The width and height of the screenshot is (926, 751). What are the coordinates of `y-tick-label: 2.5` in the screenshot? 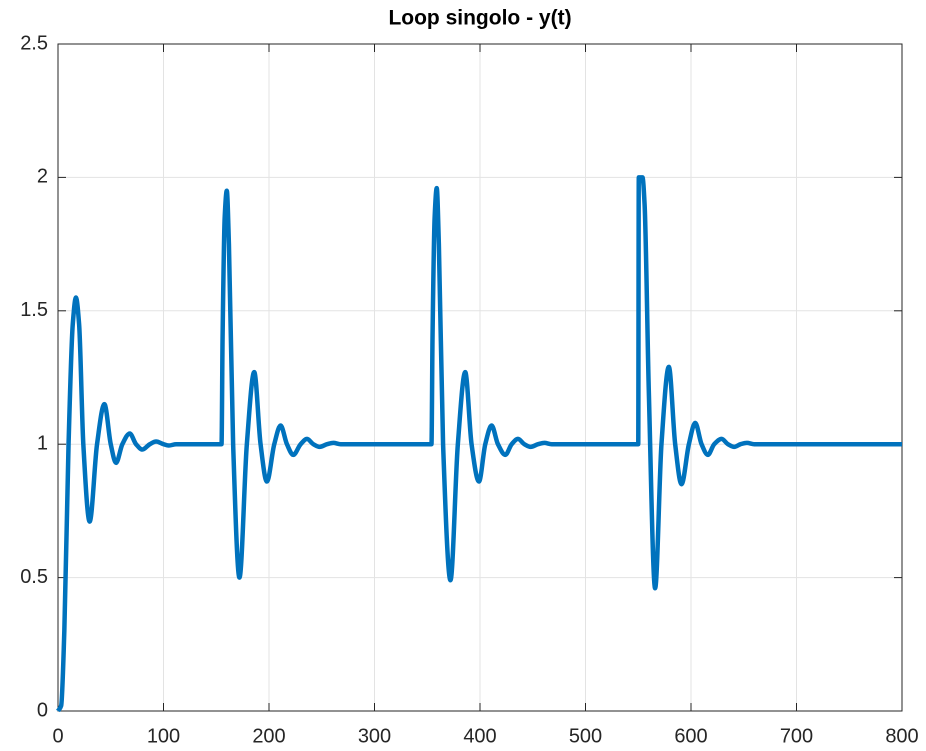 It's located at (34, 43).